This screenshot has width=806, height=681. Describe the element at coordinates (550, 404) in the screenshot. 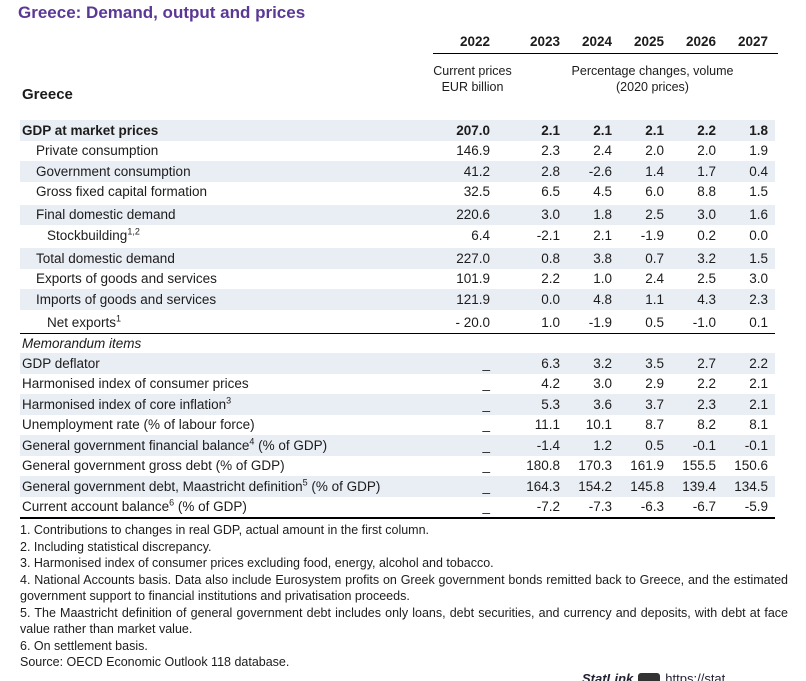

I see `cell-value: 5.3` at that location.